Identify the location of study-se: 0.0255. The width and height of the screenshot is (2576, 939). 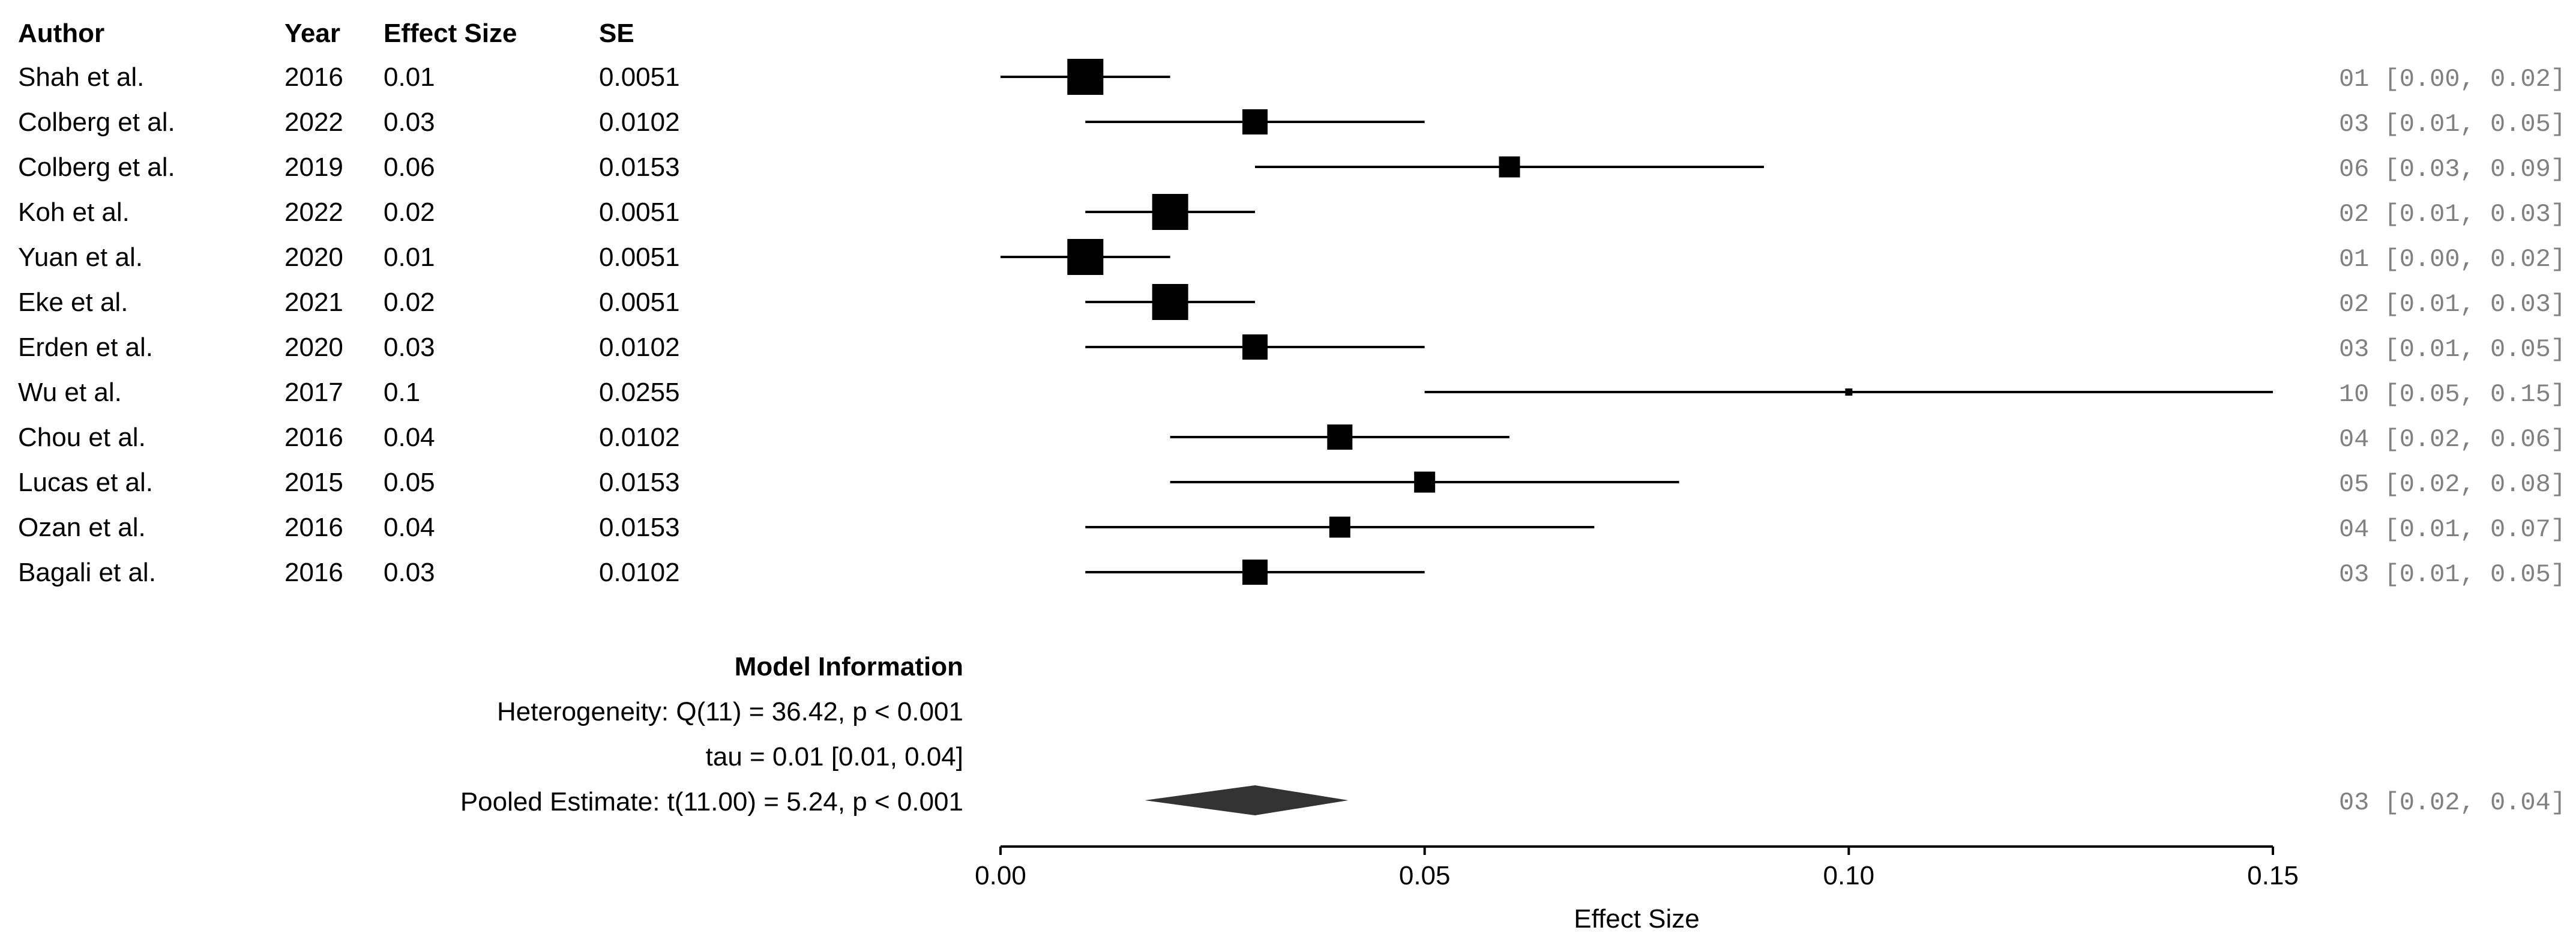
(639, 393).